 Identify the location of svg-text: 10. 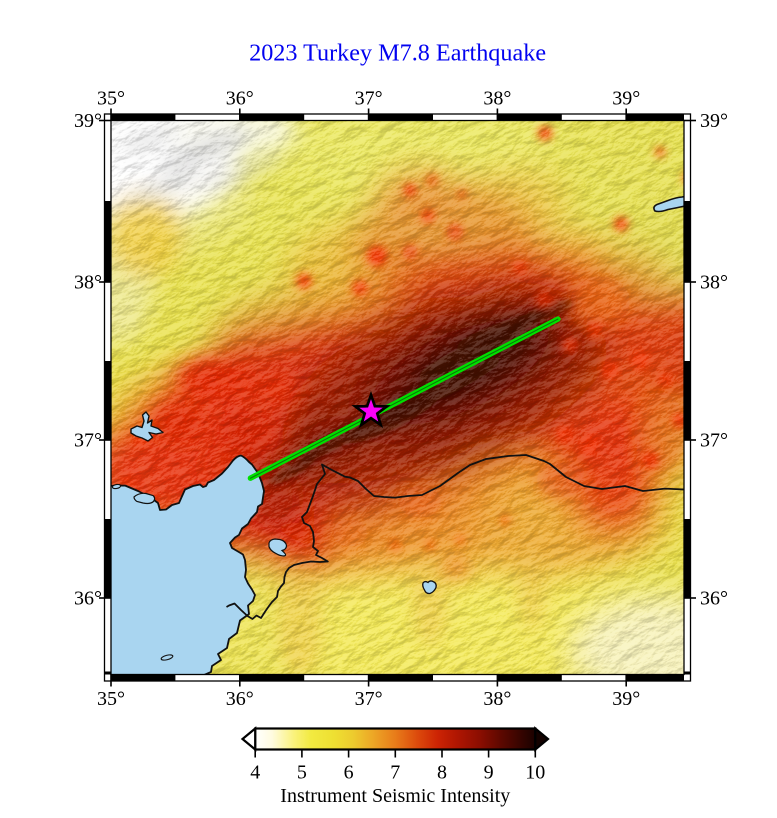
(535, 773).